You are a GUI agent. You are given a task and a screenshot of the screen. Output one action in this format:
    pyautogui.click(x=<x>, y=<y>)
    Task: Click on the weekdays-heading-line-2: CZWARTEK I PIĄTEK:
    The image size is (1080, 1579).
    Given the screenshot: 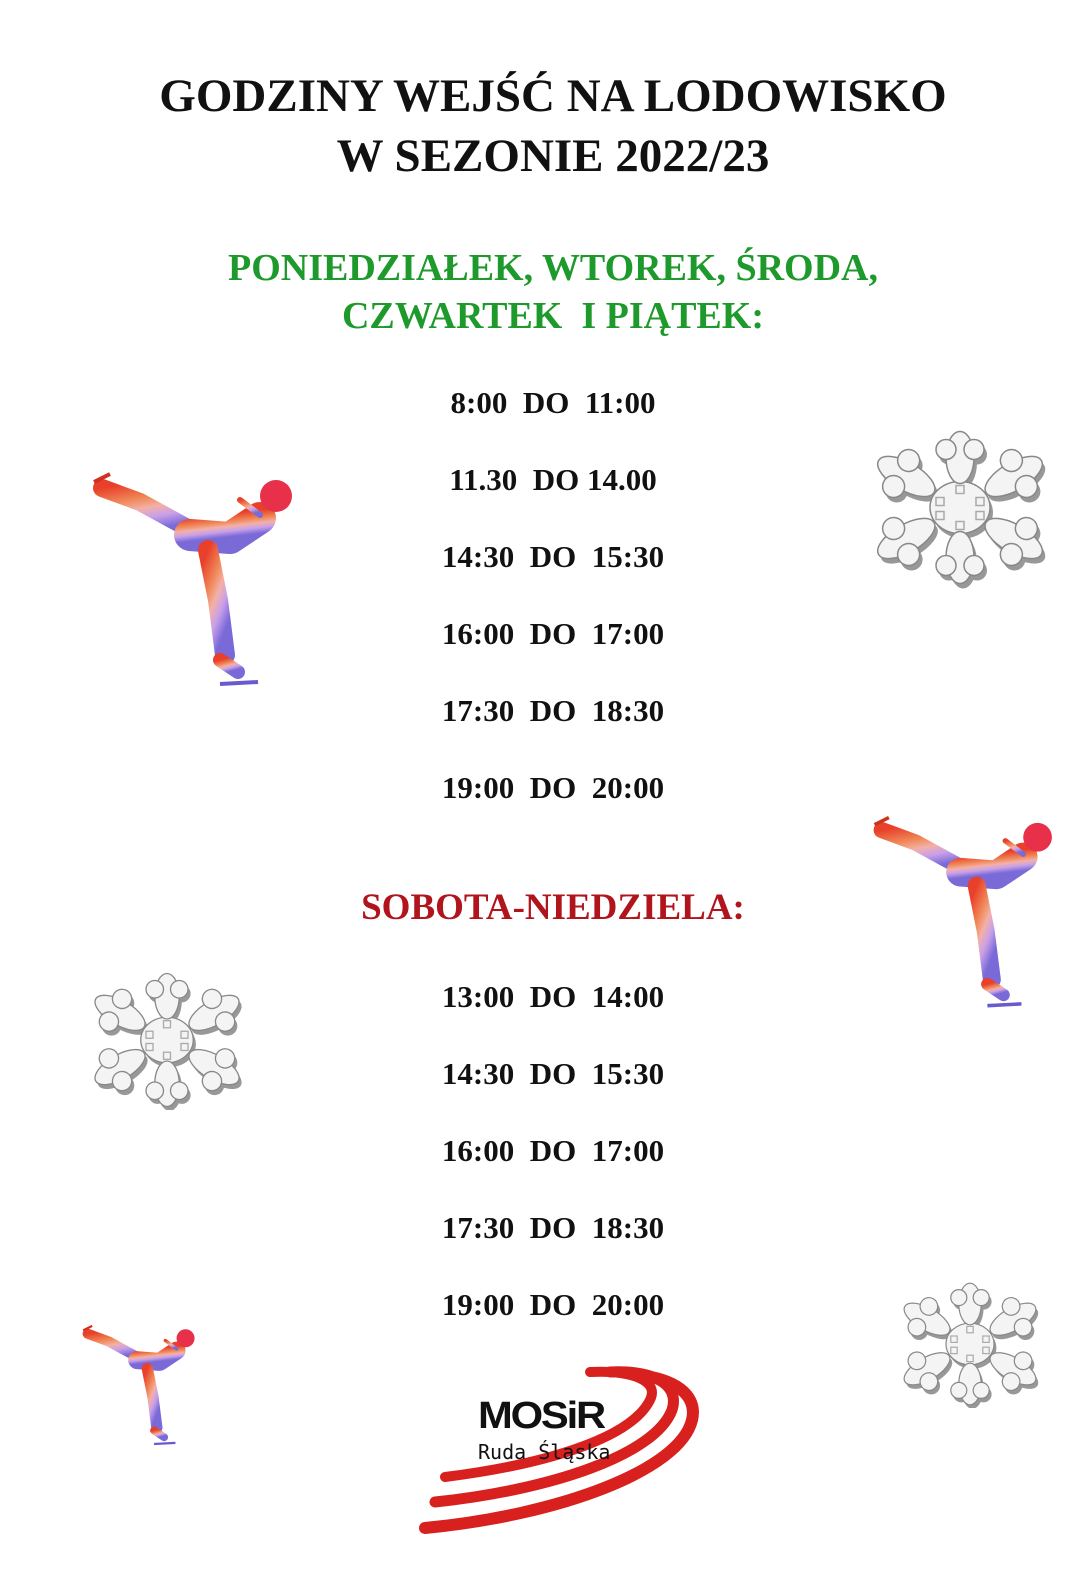 What is the action you would take?
    pyautogui.click(x=552, y=316)
    